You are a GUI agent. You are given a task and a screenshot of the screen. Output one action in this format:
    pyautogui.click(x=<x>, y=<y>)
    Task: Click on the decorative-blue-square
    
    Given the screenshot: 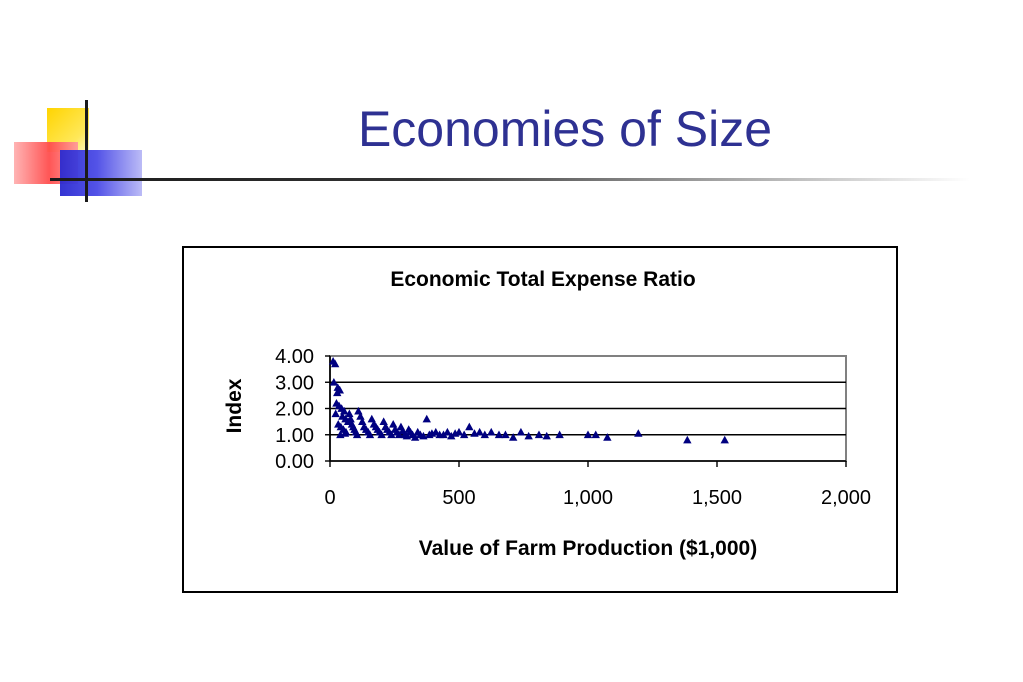 What is the action you would take?
    pyautogui.click(x=101, y=173)
    